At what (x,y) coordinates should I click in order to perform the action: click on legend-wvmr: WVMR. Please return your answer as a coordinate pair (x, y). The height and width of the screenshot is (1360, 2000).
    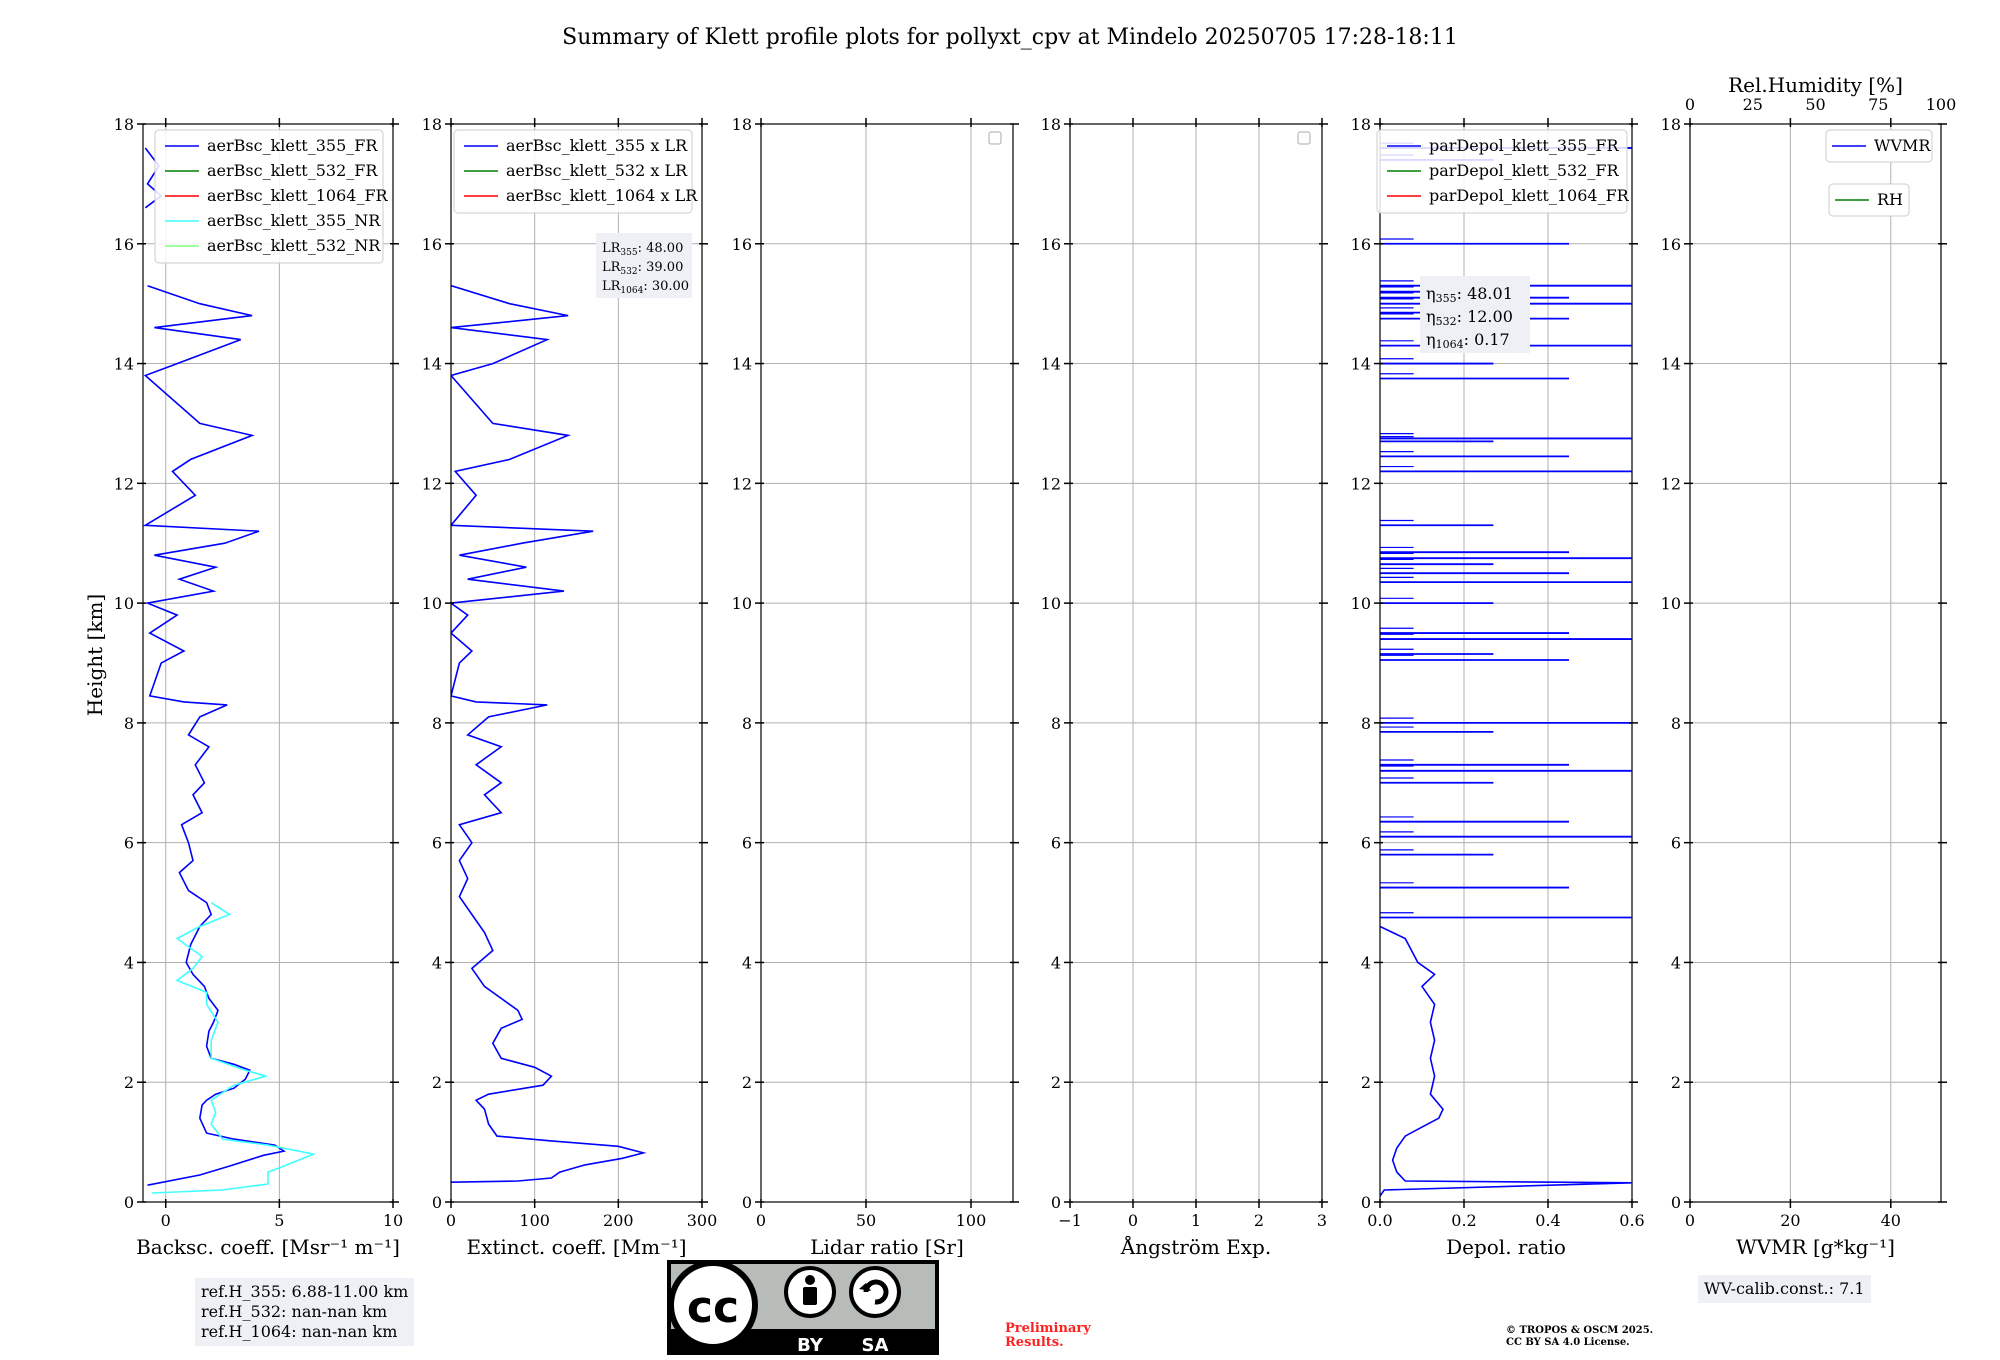
    Looking at the image, I should click on (1879, 146).